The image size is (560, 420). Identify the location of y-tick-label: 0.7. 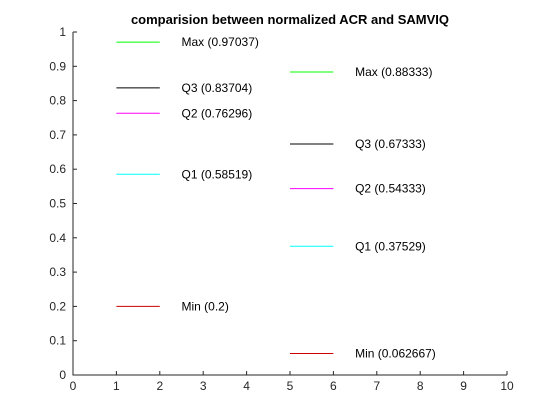
(57, 135).